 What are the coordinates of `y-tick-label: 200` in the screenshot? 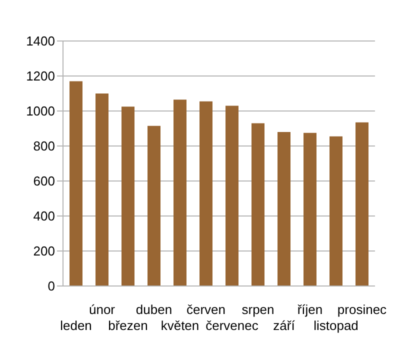 It's located at (44, 251).